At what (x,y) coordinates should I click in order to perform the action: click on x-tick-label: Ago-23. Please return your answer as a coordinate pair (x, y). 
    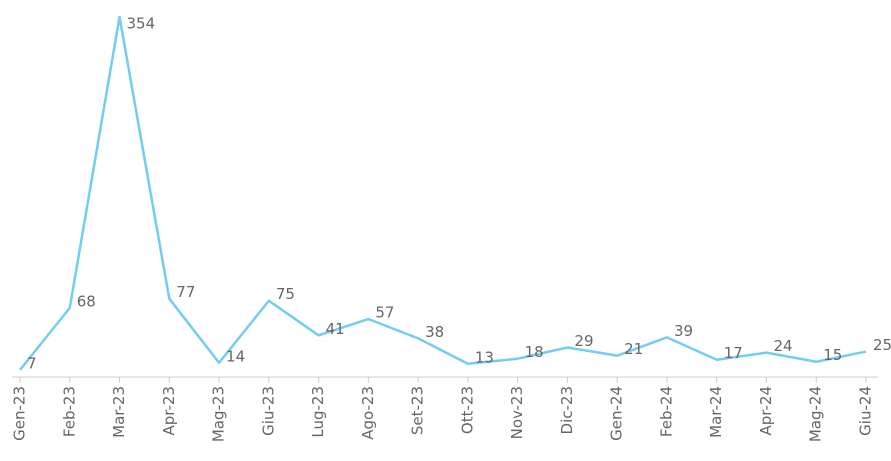
    Looking at the image, I should click on (368, 413).